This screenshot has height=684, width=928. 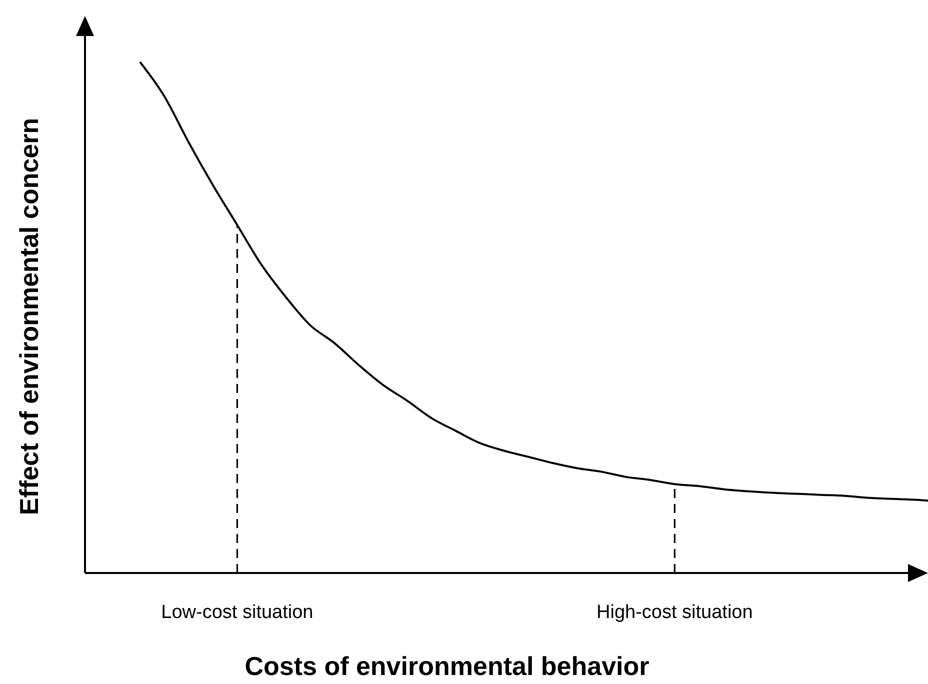 I want to click on x-tick-label: Low-cost situation, so click(x=237, y=612).